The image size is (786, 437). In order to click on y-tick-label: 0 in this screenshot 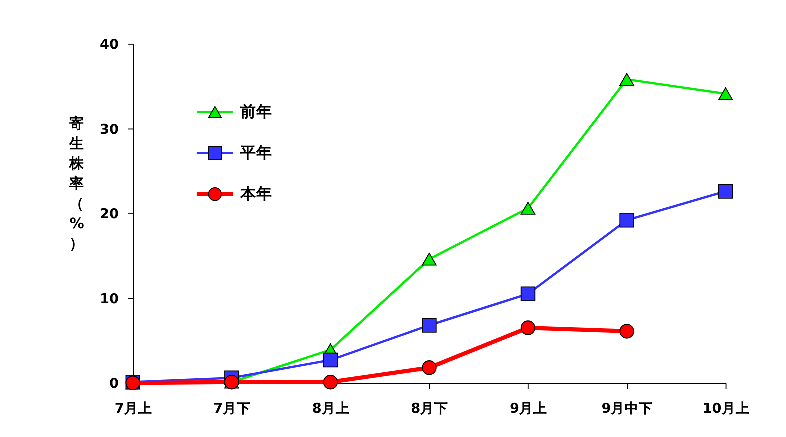, I will do `click(114, 384)`.